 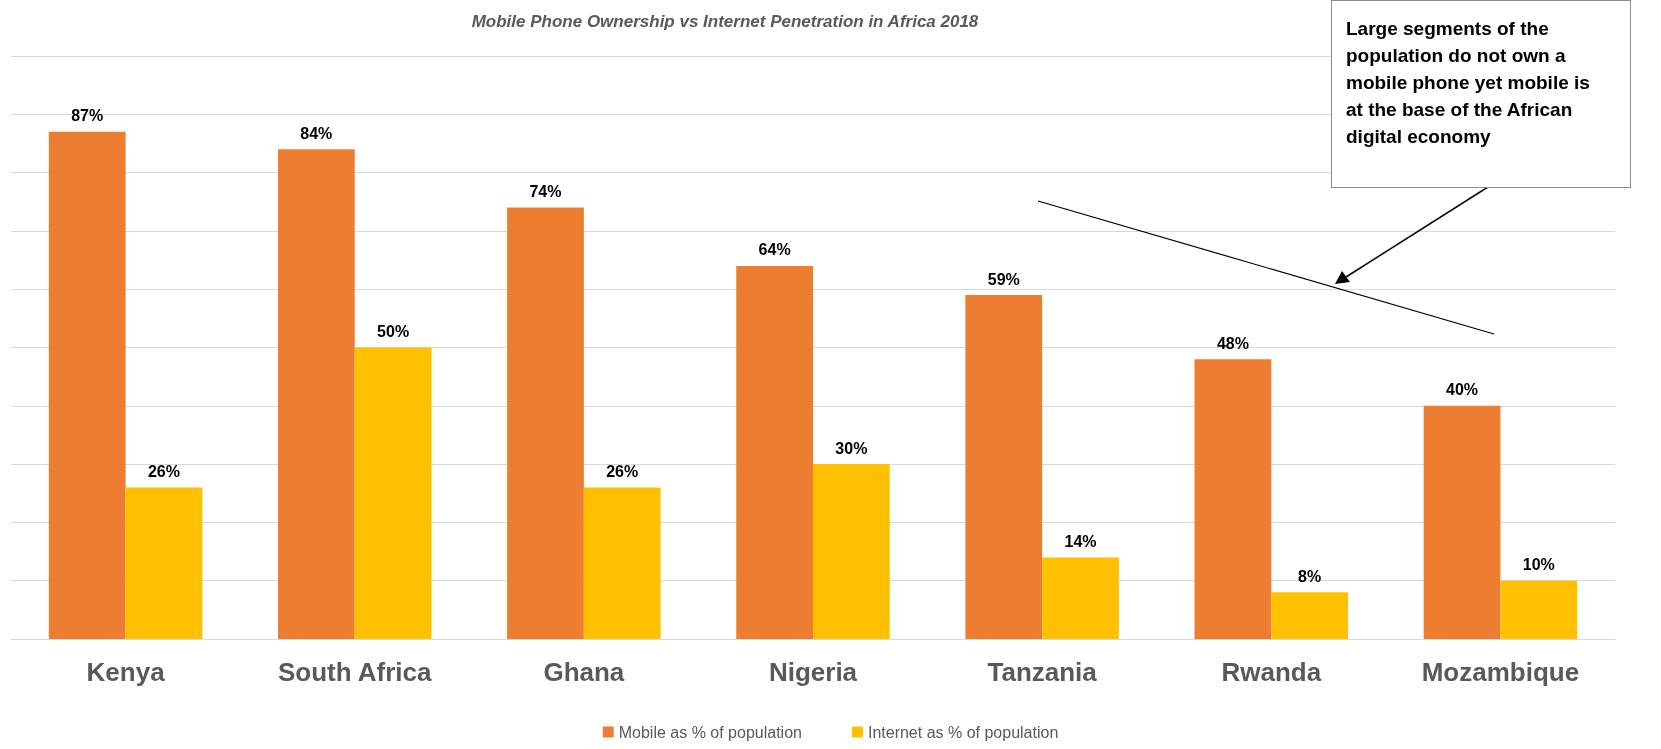 What do you see at coordinates (1310, 576) in the screenshot?
I see `data-label: 8%` at bounding box center [1310, 576].